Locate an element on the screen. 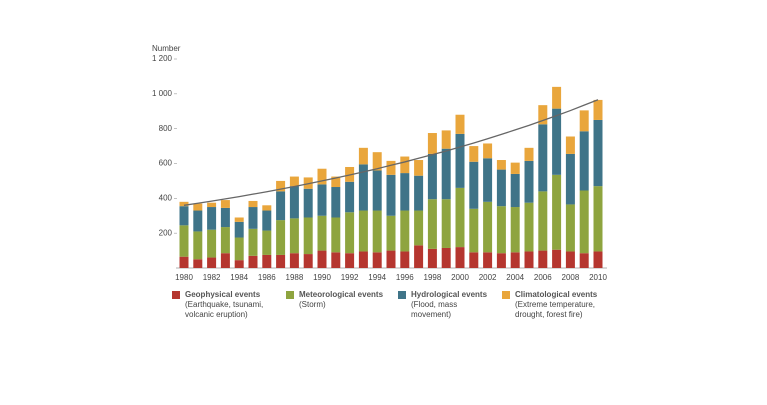  y-tick-label: 1 200 is located at coordinates (162, 58).